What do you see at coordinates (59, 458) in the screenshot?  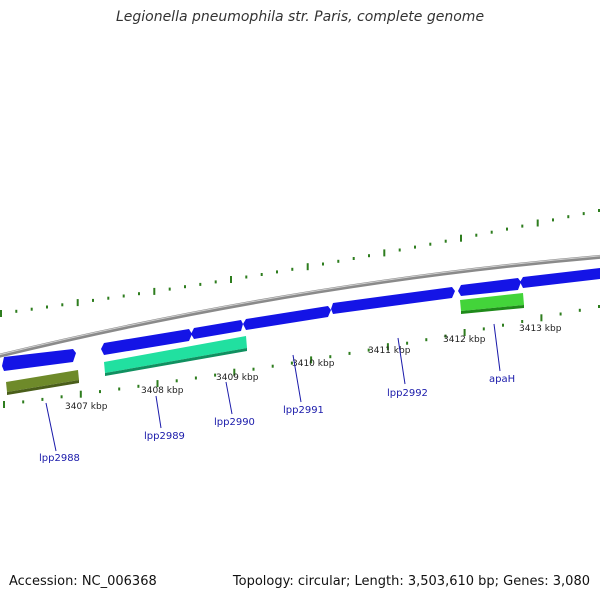 I see `gene-label-lpp2988: lpp2988` at bounding box center [59, 458].